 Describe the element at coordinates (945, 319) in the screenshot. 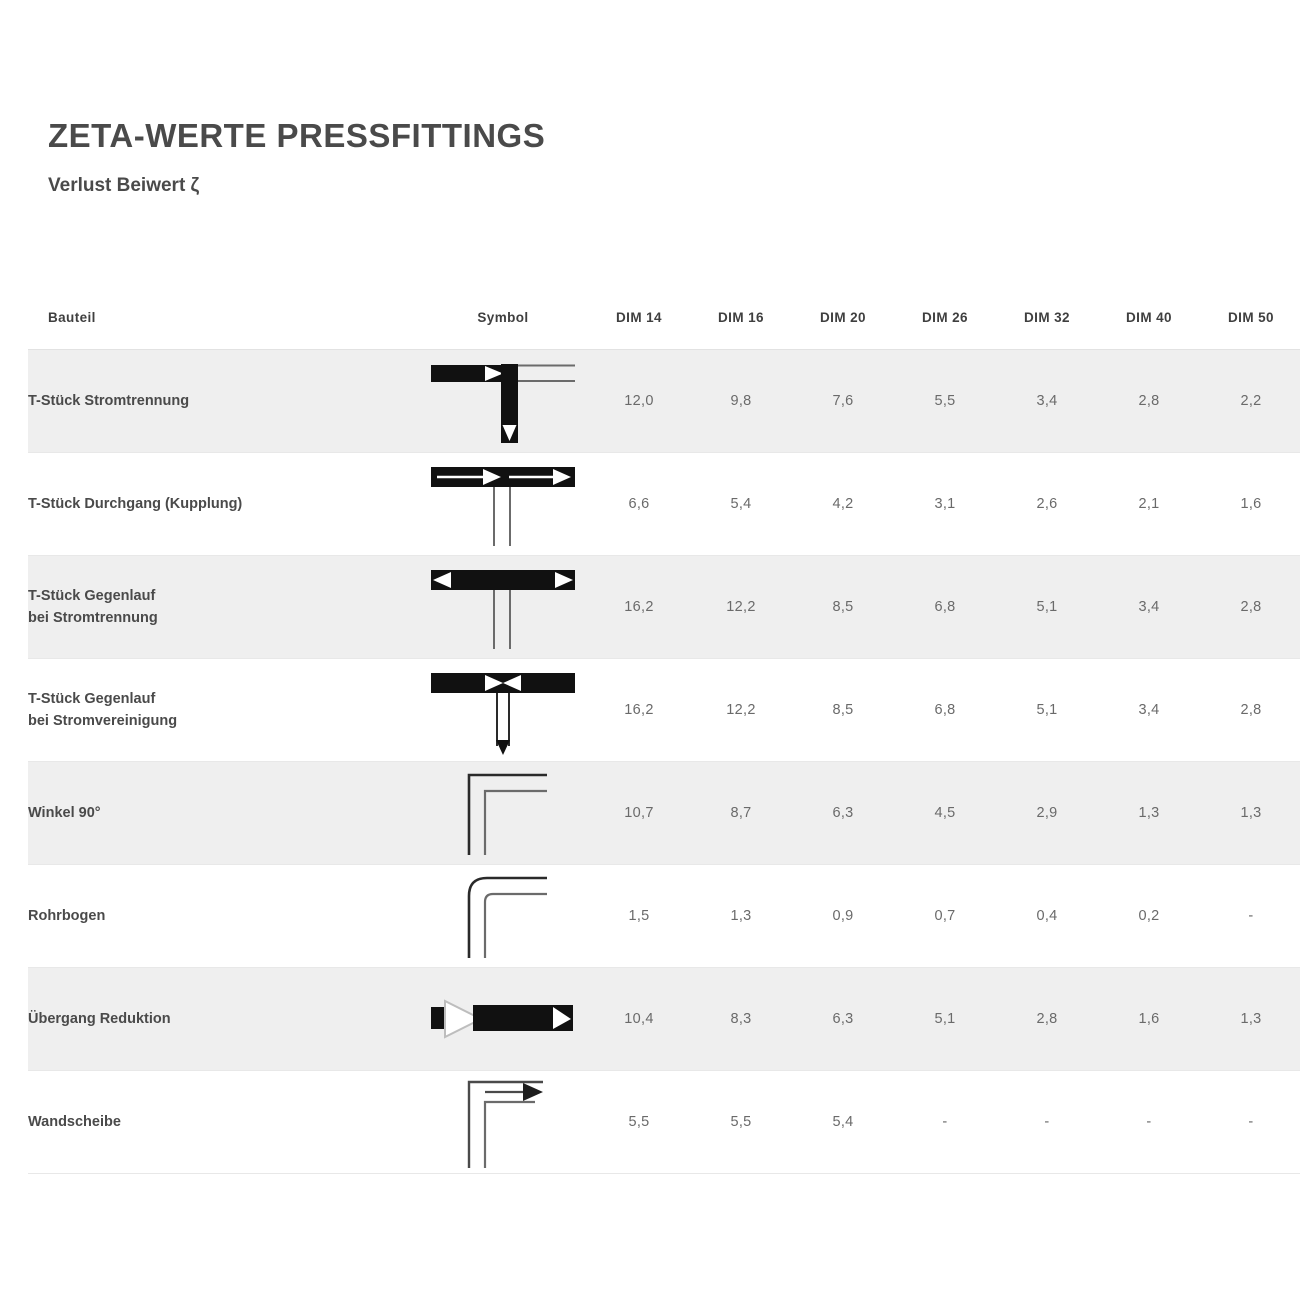

I see `column-header-dim26: DIM 26` at that location.